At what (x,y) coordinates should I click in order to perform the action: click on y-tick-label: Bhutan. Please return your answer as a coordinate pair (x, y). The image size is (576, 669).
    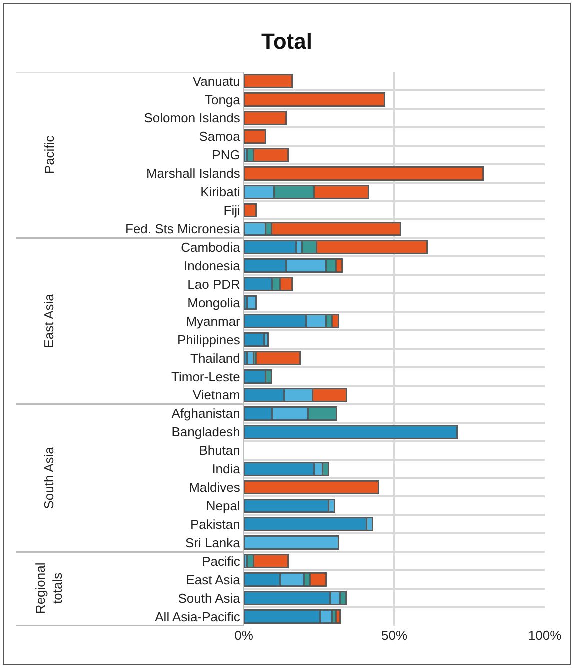
    Looking at the image, I should click on (219, 450).